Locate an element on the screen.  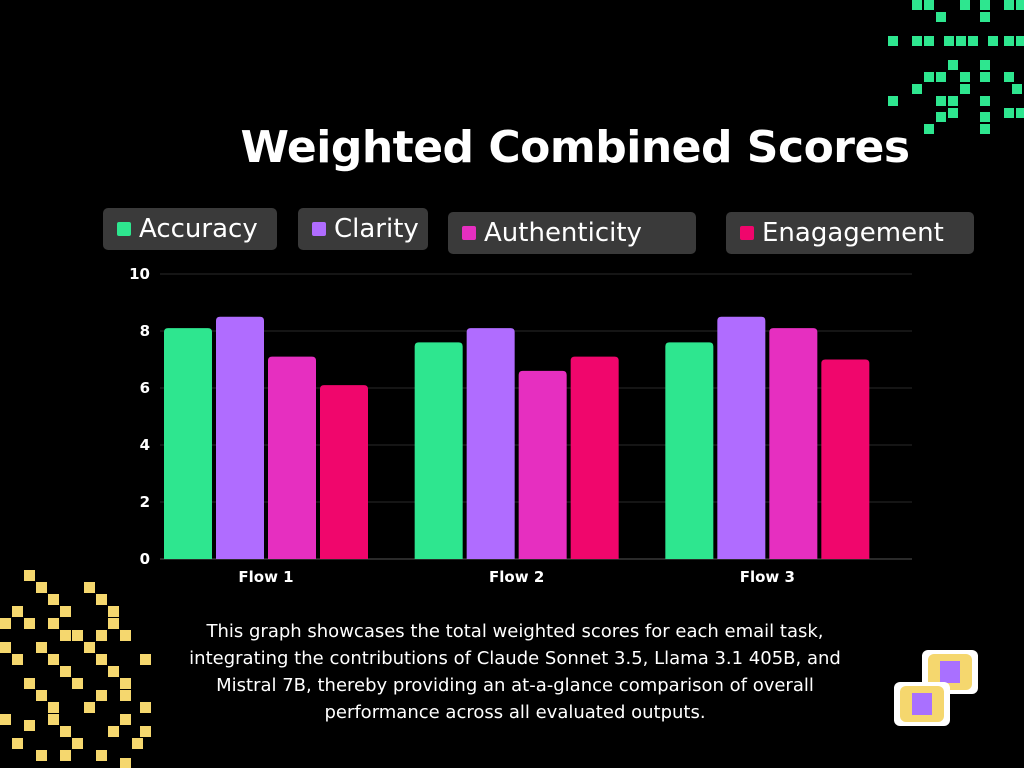
y-tick-label: 0 is located at coordinates (145, 559).